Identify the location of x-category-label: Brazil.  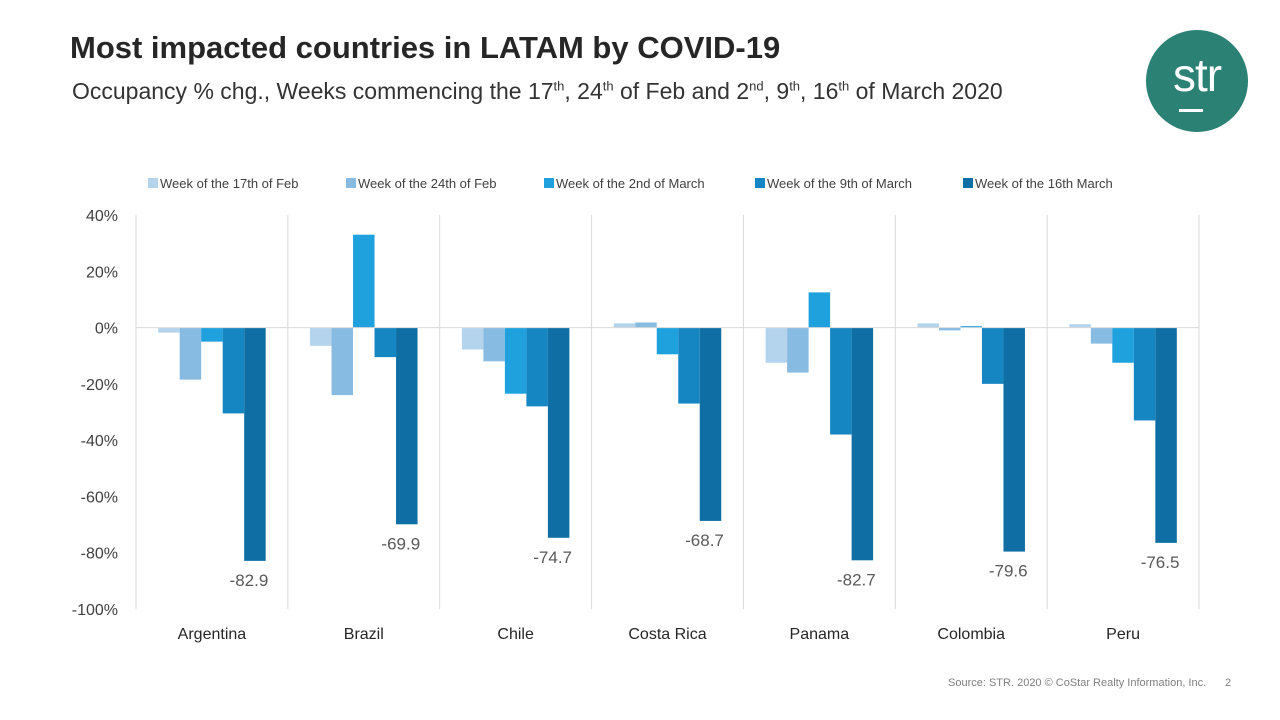
(364, 634).